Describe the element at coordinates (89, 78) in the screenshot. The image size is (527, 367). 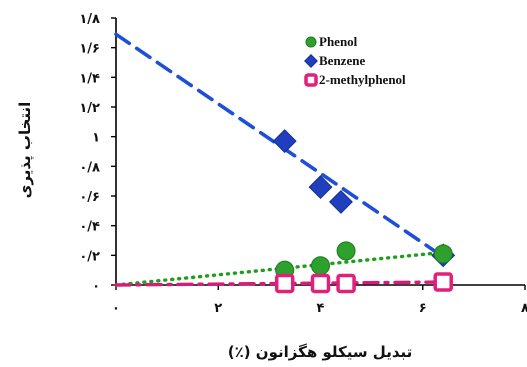
I see `y-tick-label: ۱/۴` at that location.